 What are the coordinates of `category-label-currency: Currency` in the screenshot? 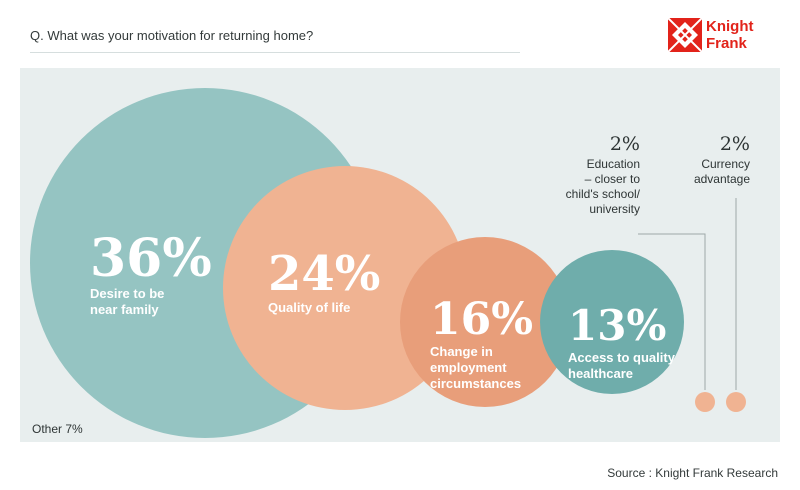 It's located at (725, 164).